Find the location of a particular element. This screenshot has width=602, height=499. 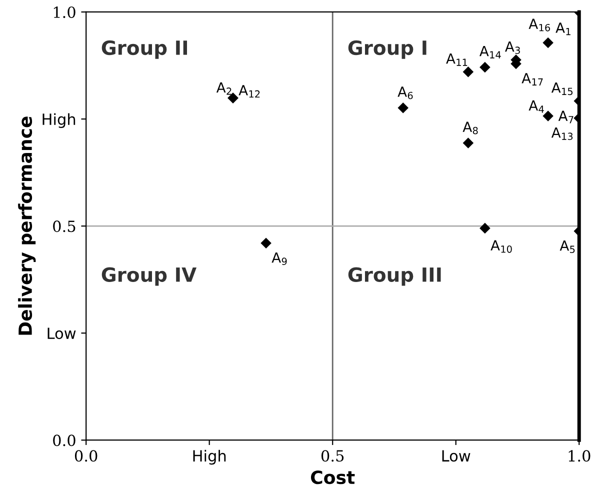

annotation: A$_{1}$ is located at coordinates (563, 29).